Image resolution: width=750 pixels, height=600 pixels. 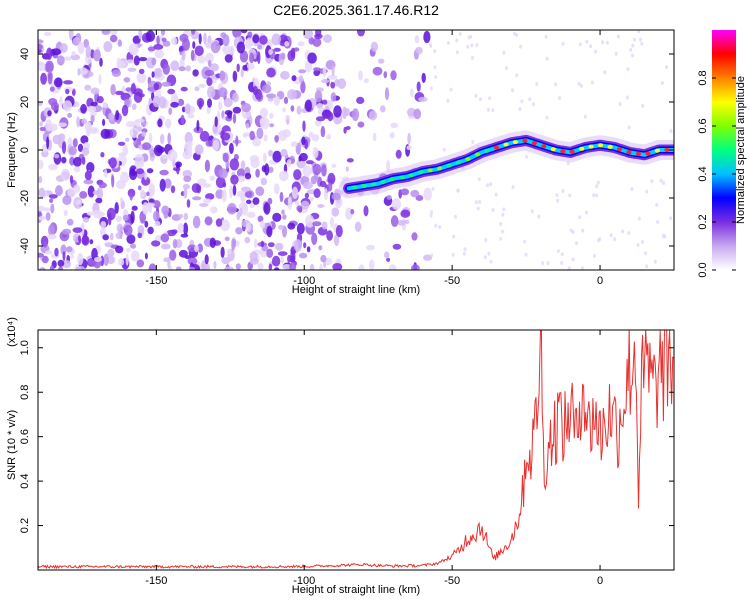 I want to click on snr-x-tick-label: 0, so click(x=600, y=581).